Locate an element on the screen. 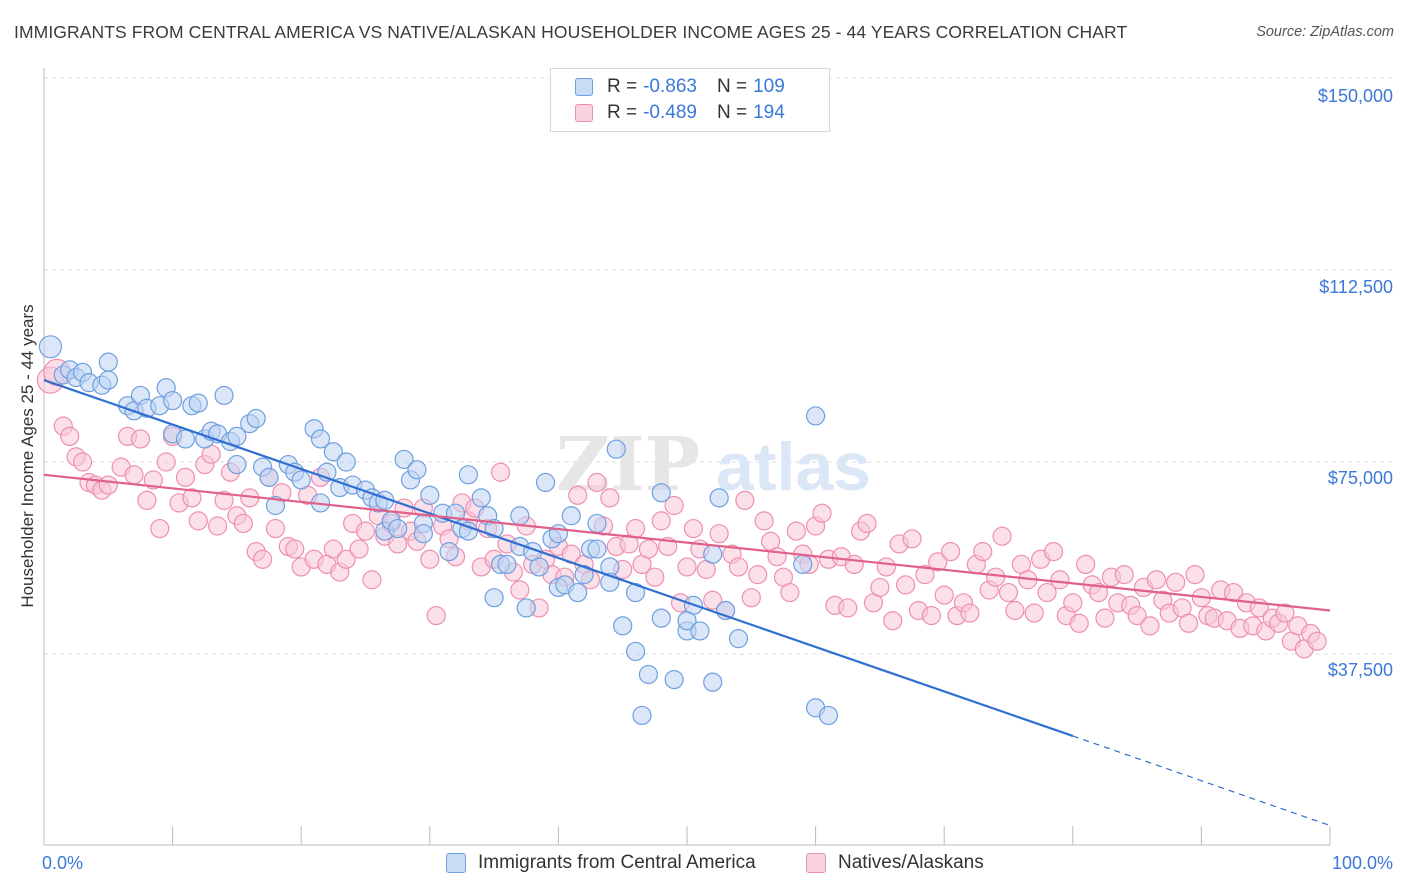  n-value: 194 is located at coordinates (769, 112).